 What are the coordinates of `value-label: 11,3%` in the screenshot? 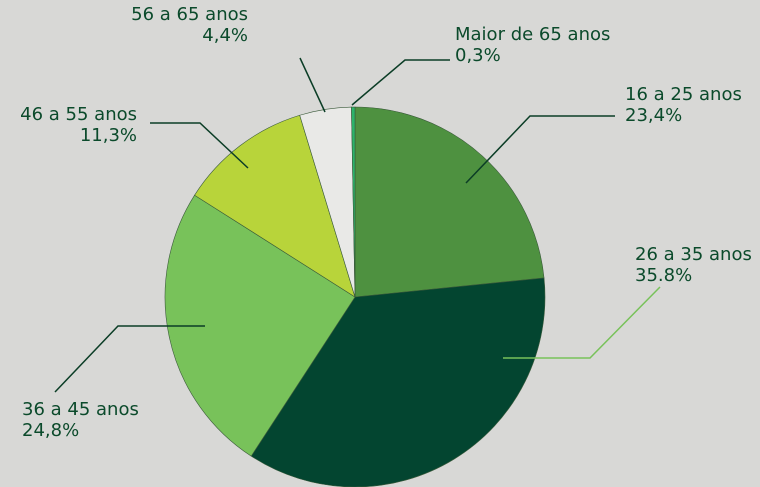 It's located at (108, 135).